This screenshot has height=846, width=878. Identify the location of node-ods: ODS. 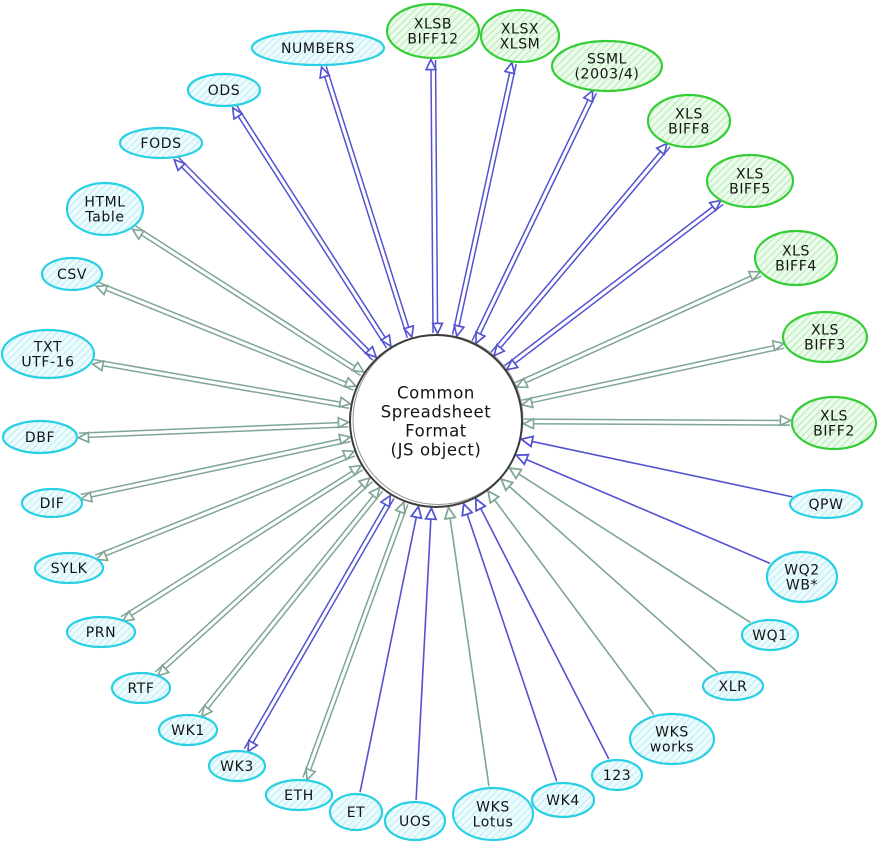
(224, 90).